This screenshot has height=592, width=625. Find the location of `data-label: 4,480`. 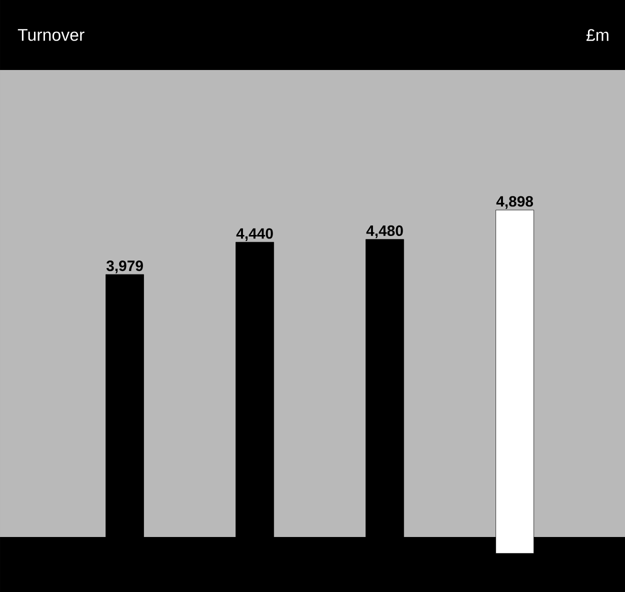

data-label: 4,480 is located at coordinates (384, 231).